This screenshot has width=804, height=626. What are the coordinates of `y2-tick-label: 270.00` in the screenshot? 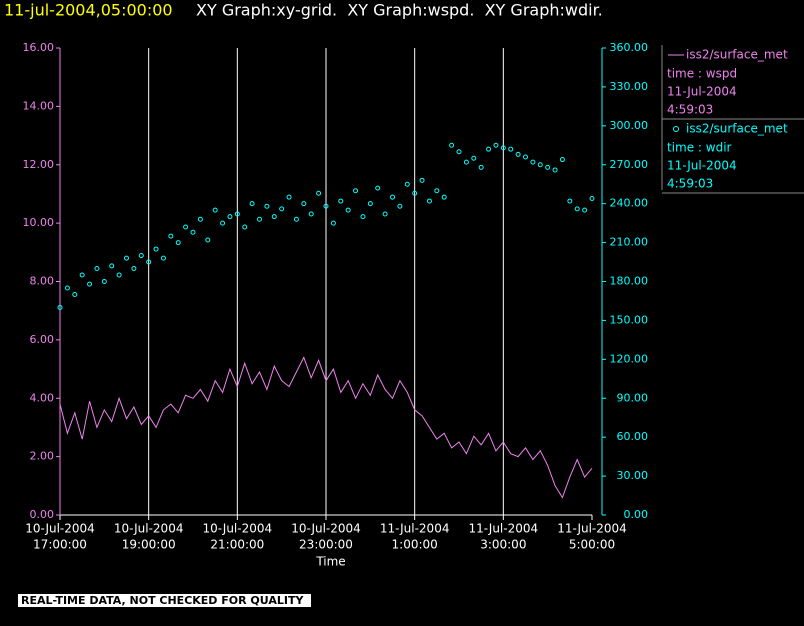 It's located at (629, 164).